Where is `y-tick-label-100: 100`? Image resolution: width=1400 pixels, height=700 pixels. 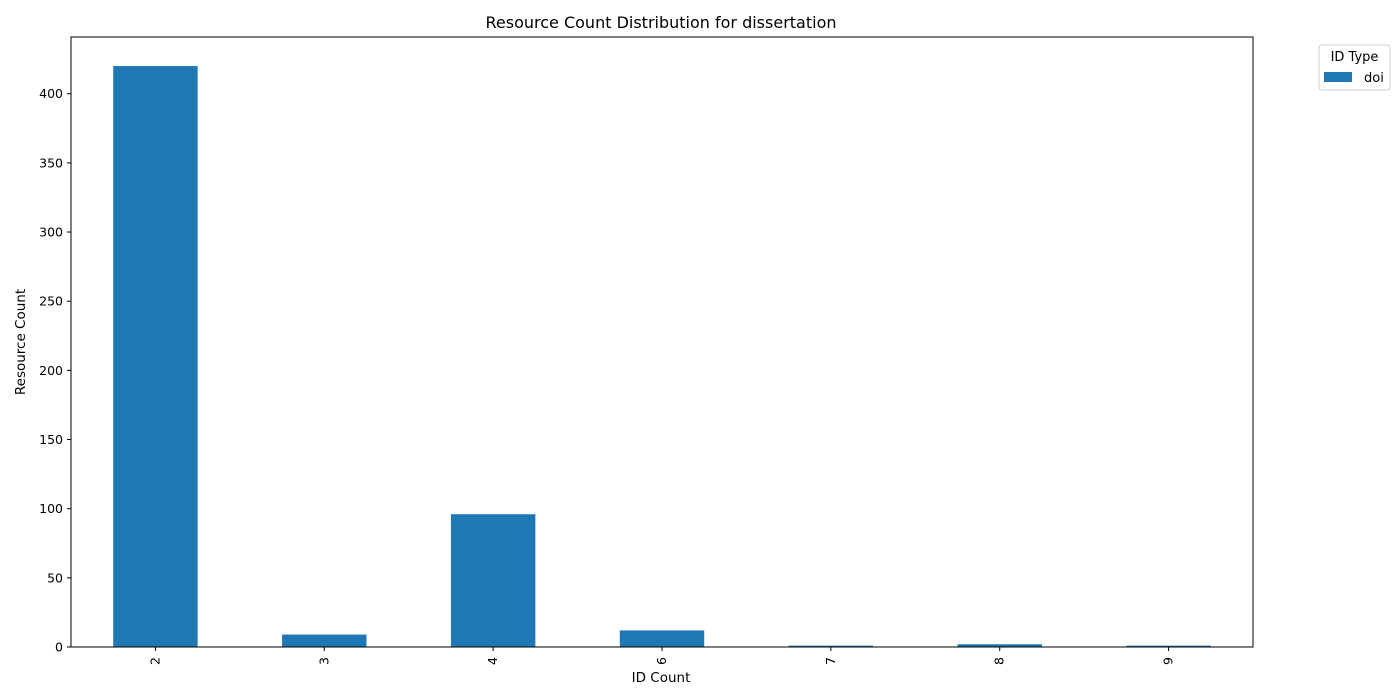 y-tick-label-100: 100 is located at coordinates (51, 508).